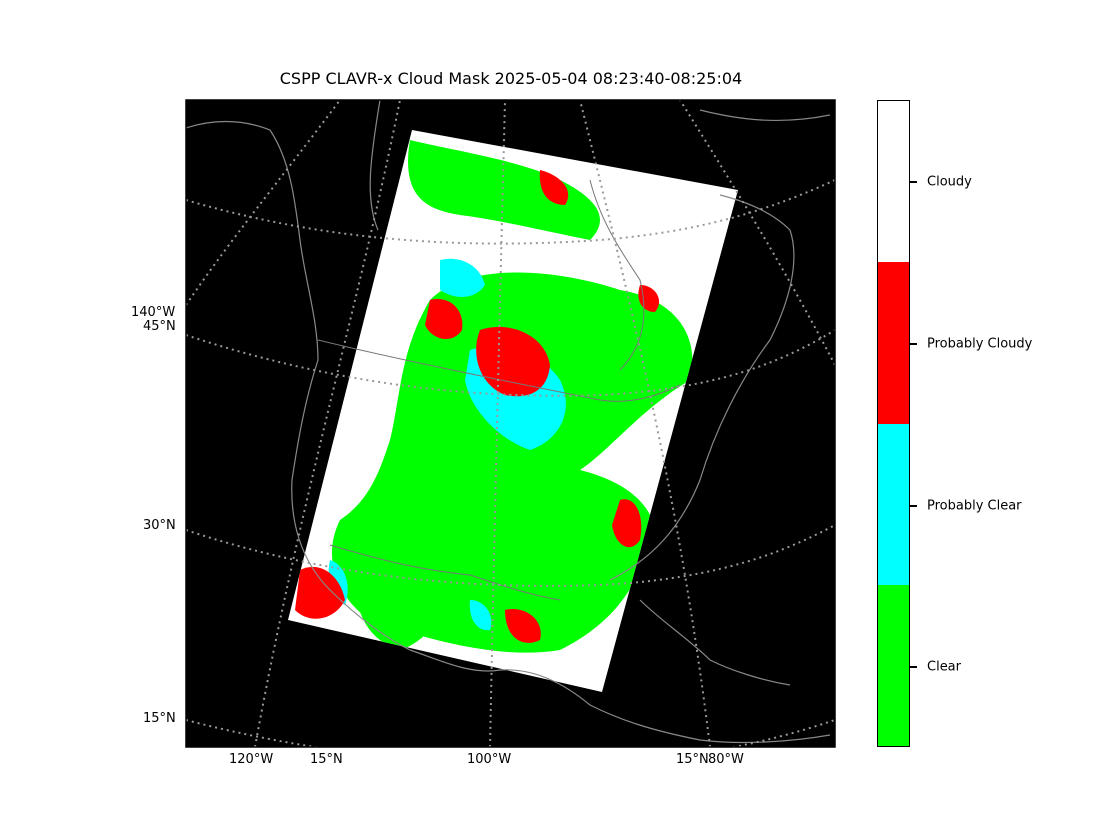 The image size is (1120, 840). What do you see at coordinates (974, 506) in the screenshot?
I see `colorbar-label-probably-clear: Probably Clear` at bounding box center [974, 506].